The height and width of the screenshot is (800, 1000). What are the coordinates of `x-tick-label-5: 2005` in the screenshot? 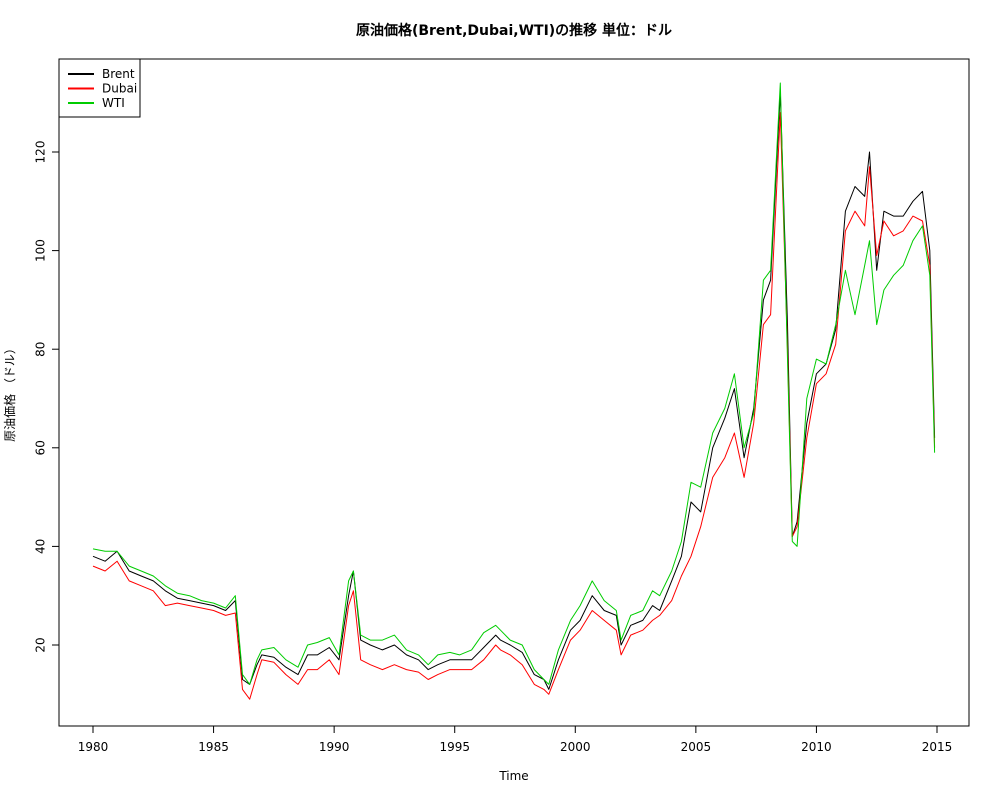 It's located at (696, 747).